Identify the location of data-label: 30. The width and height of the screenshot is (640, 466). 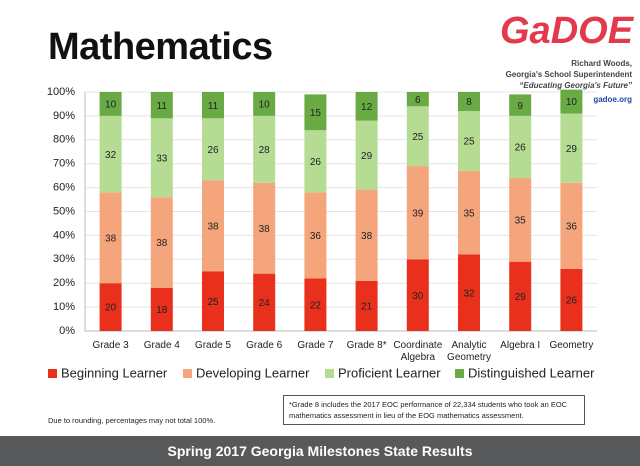
(418, 296).